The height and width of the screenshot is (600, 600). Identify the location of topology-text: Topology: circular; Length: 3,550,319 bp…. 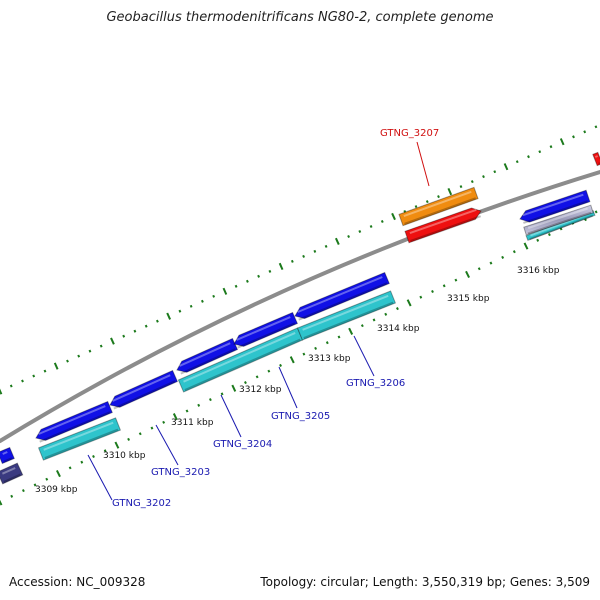
(425, 582).